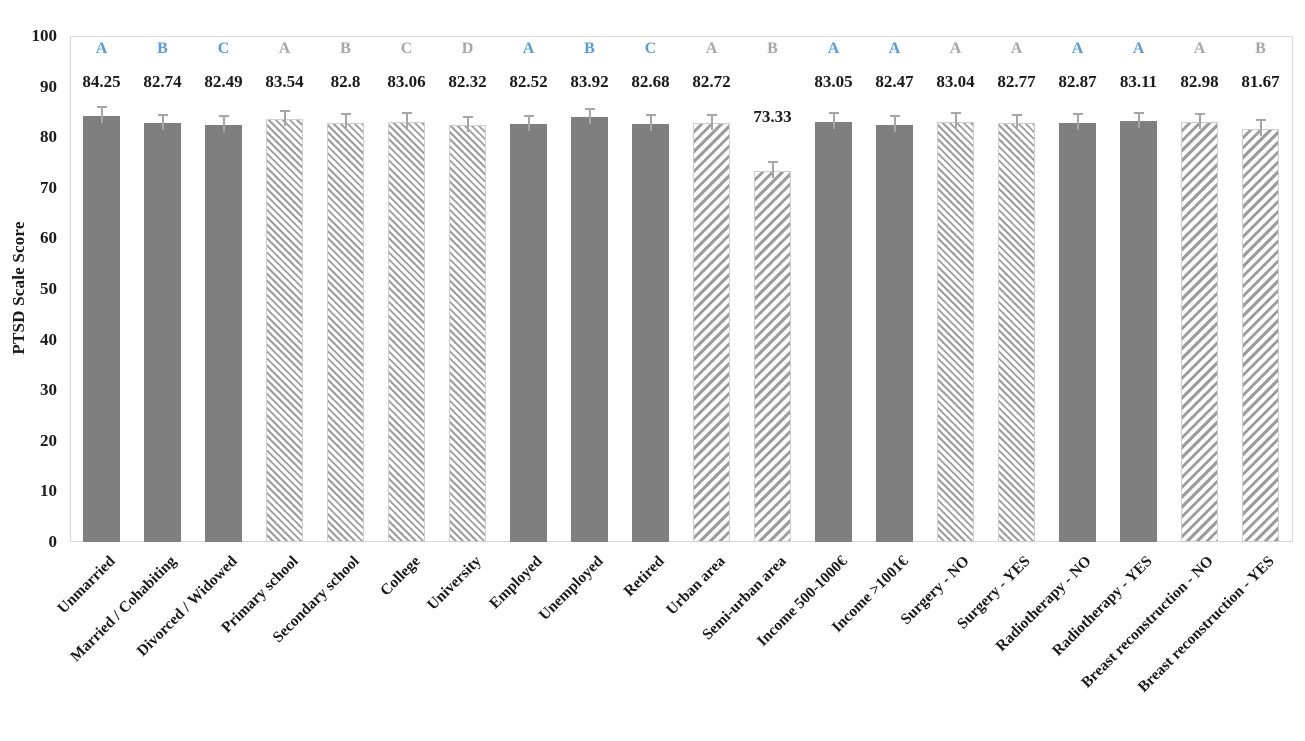 The height and width of the screenshot is (741, 1305). What do you see at coordinates (467, 48) in the screenshot?
I see `significance-letter: D` at bounding box center [467, 48].